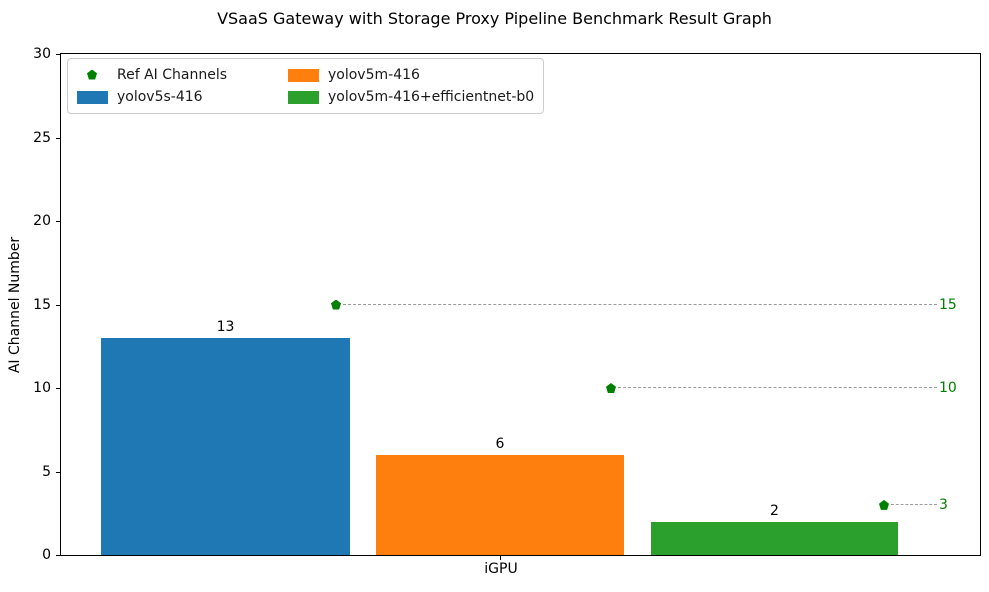 The image size is (989, 592). I want to click on bar-value-label: 6, so click(500, 444).